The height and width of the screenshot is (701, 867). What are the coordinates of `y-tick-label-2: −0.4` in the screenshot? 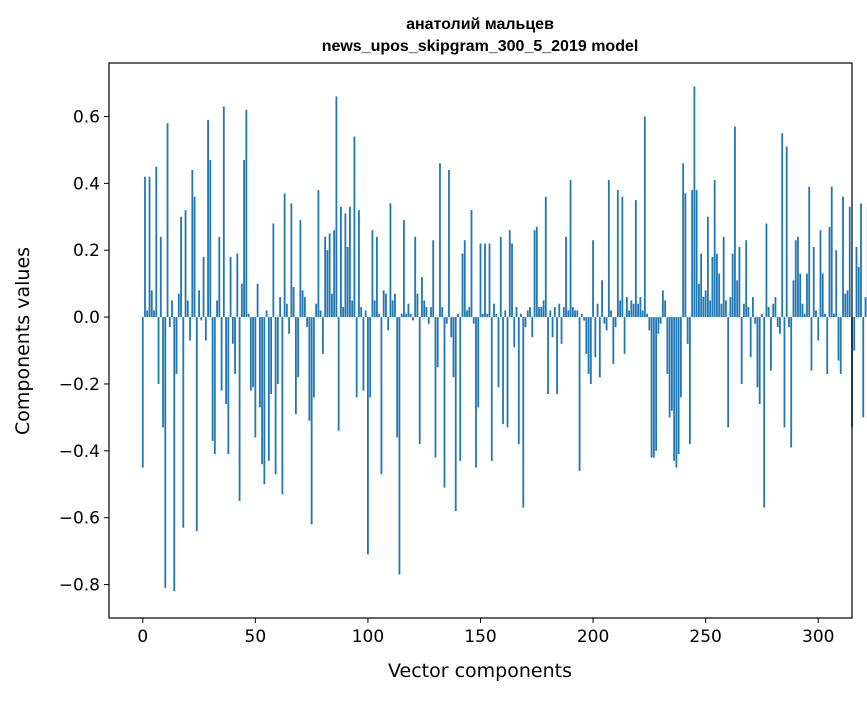 It's located at (79, 452).